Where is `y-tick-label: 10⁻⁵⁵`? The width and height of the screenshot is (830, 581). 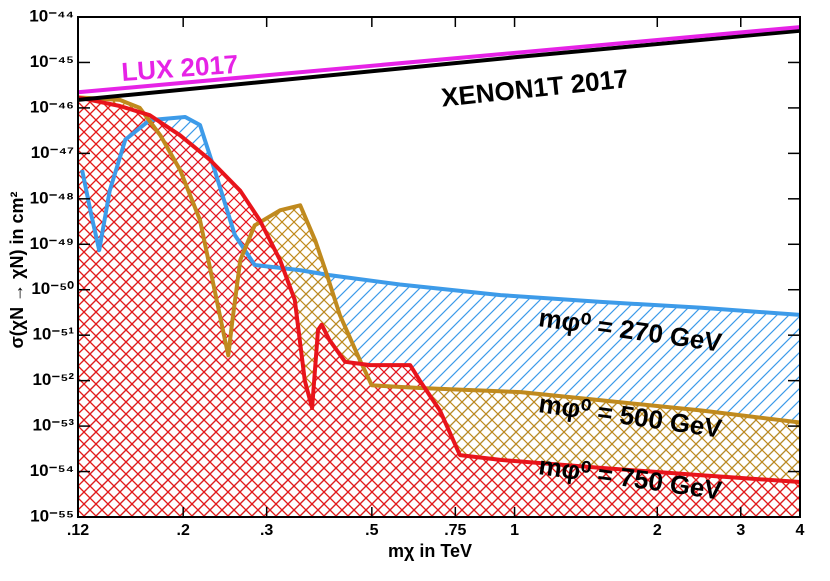
y-tick-label: 10⁻⁵⁵ is located at coordinates (52, 515).